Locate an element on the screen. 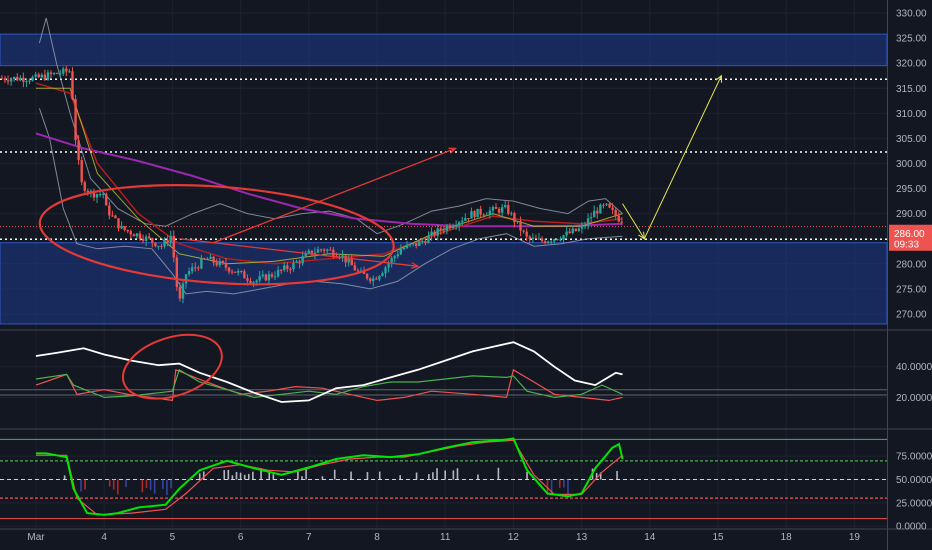 The width and height of the screenshot is (932, 550). osc1-tick-label-1: 40.0000 is located at coordinates (914, 367).